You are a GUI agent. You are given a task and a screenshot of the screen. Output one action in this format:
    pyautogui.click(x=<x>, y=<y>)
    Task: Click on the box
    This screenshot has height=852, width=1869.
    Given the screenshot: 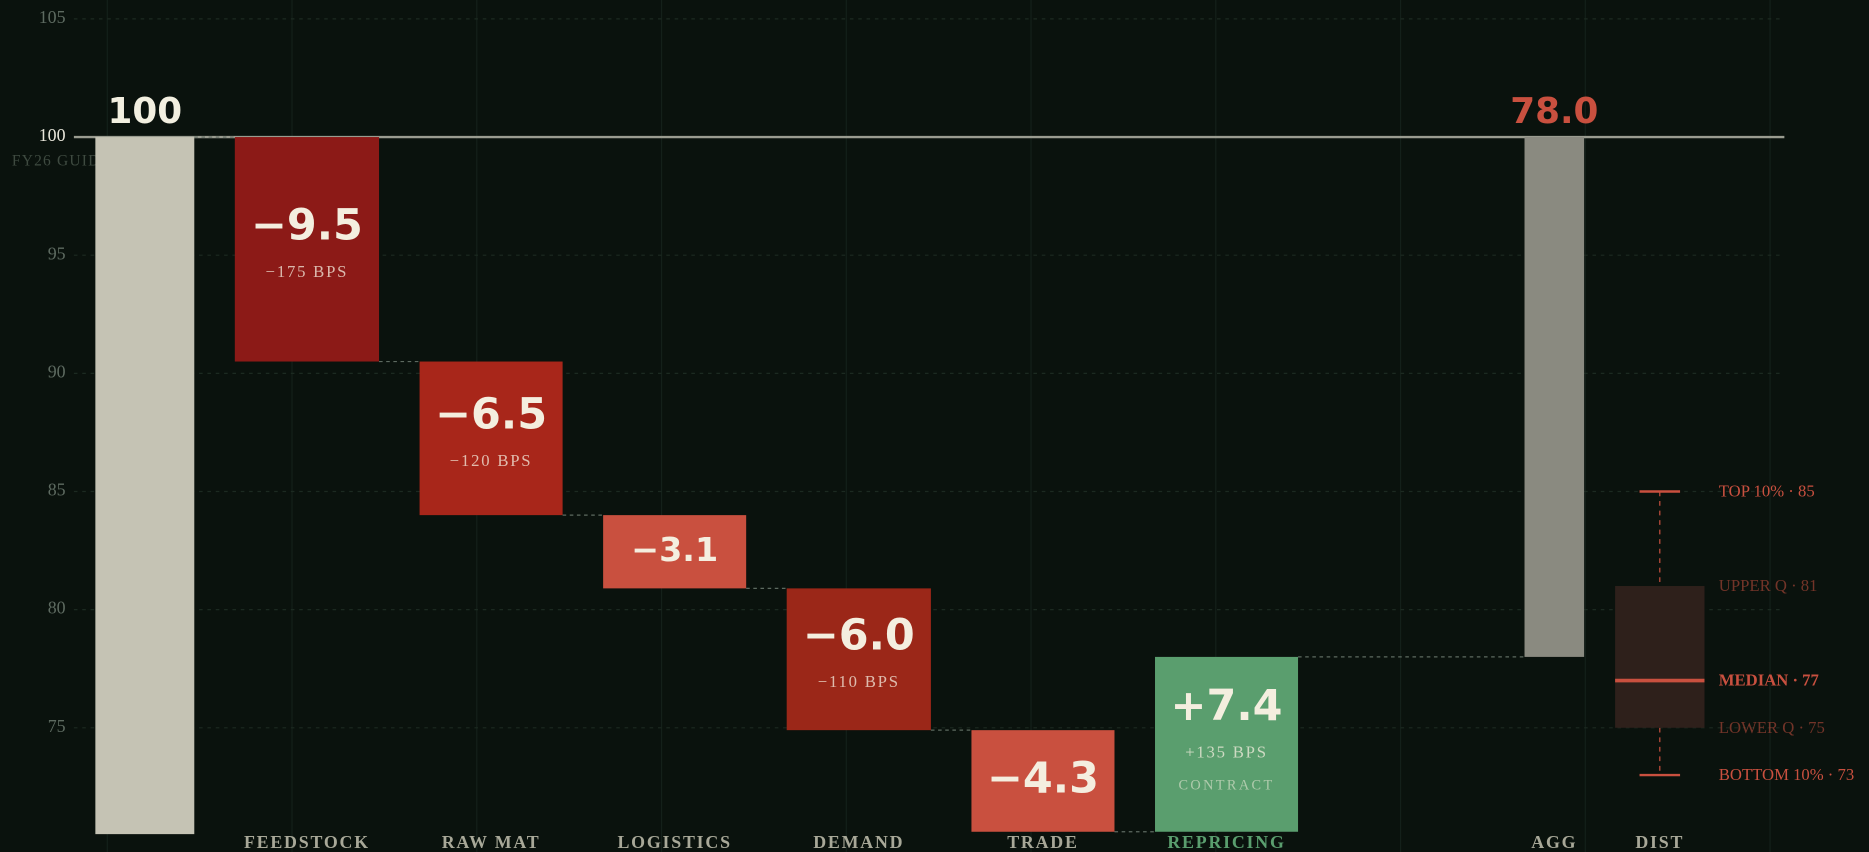 What is the action you would take?
    pyautogui.click(x=1660, y=657)
    